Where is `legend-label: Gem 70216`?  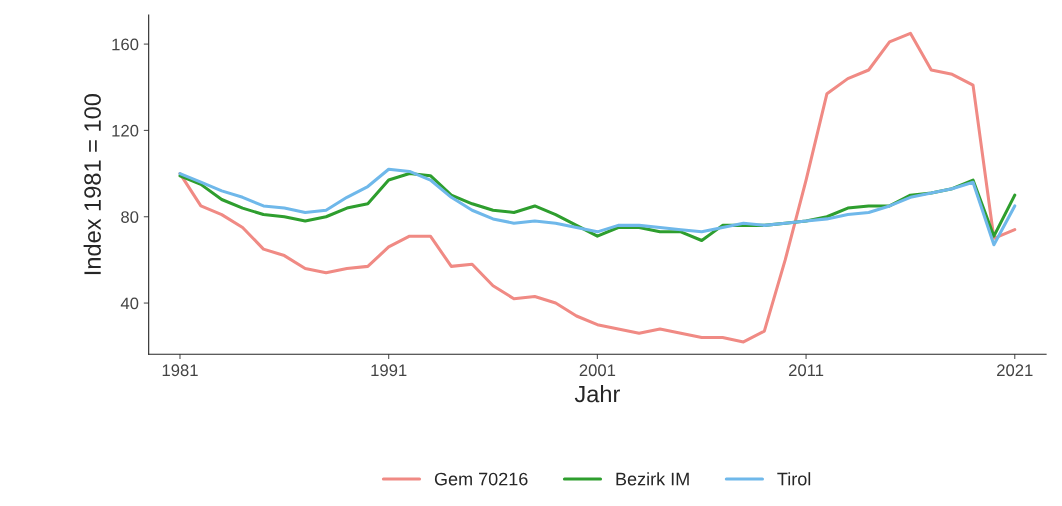 legend-label: Gem 70216 is located at coordinates (481, 479).